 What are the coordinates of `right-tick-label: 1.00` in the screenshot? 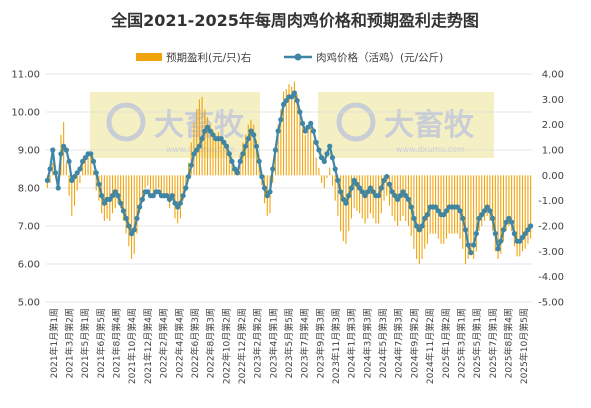 It's located at (553, 151).